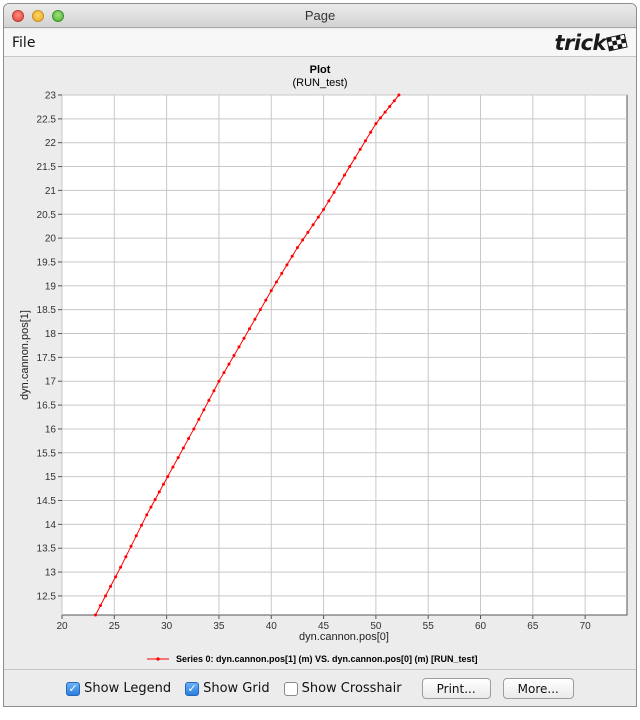 The image size is (640, 720). I want to click on y-tick-label: 22.5, so click(47, 119).